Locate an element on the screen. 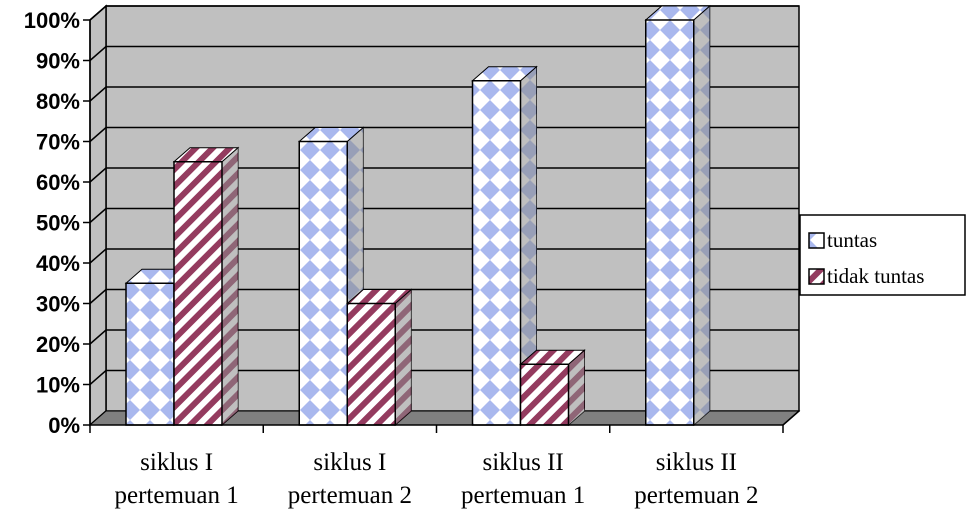  legend-box is located at coordinates (882, 255).